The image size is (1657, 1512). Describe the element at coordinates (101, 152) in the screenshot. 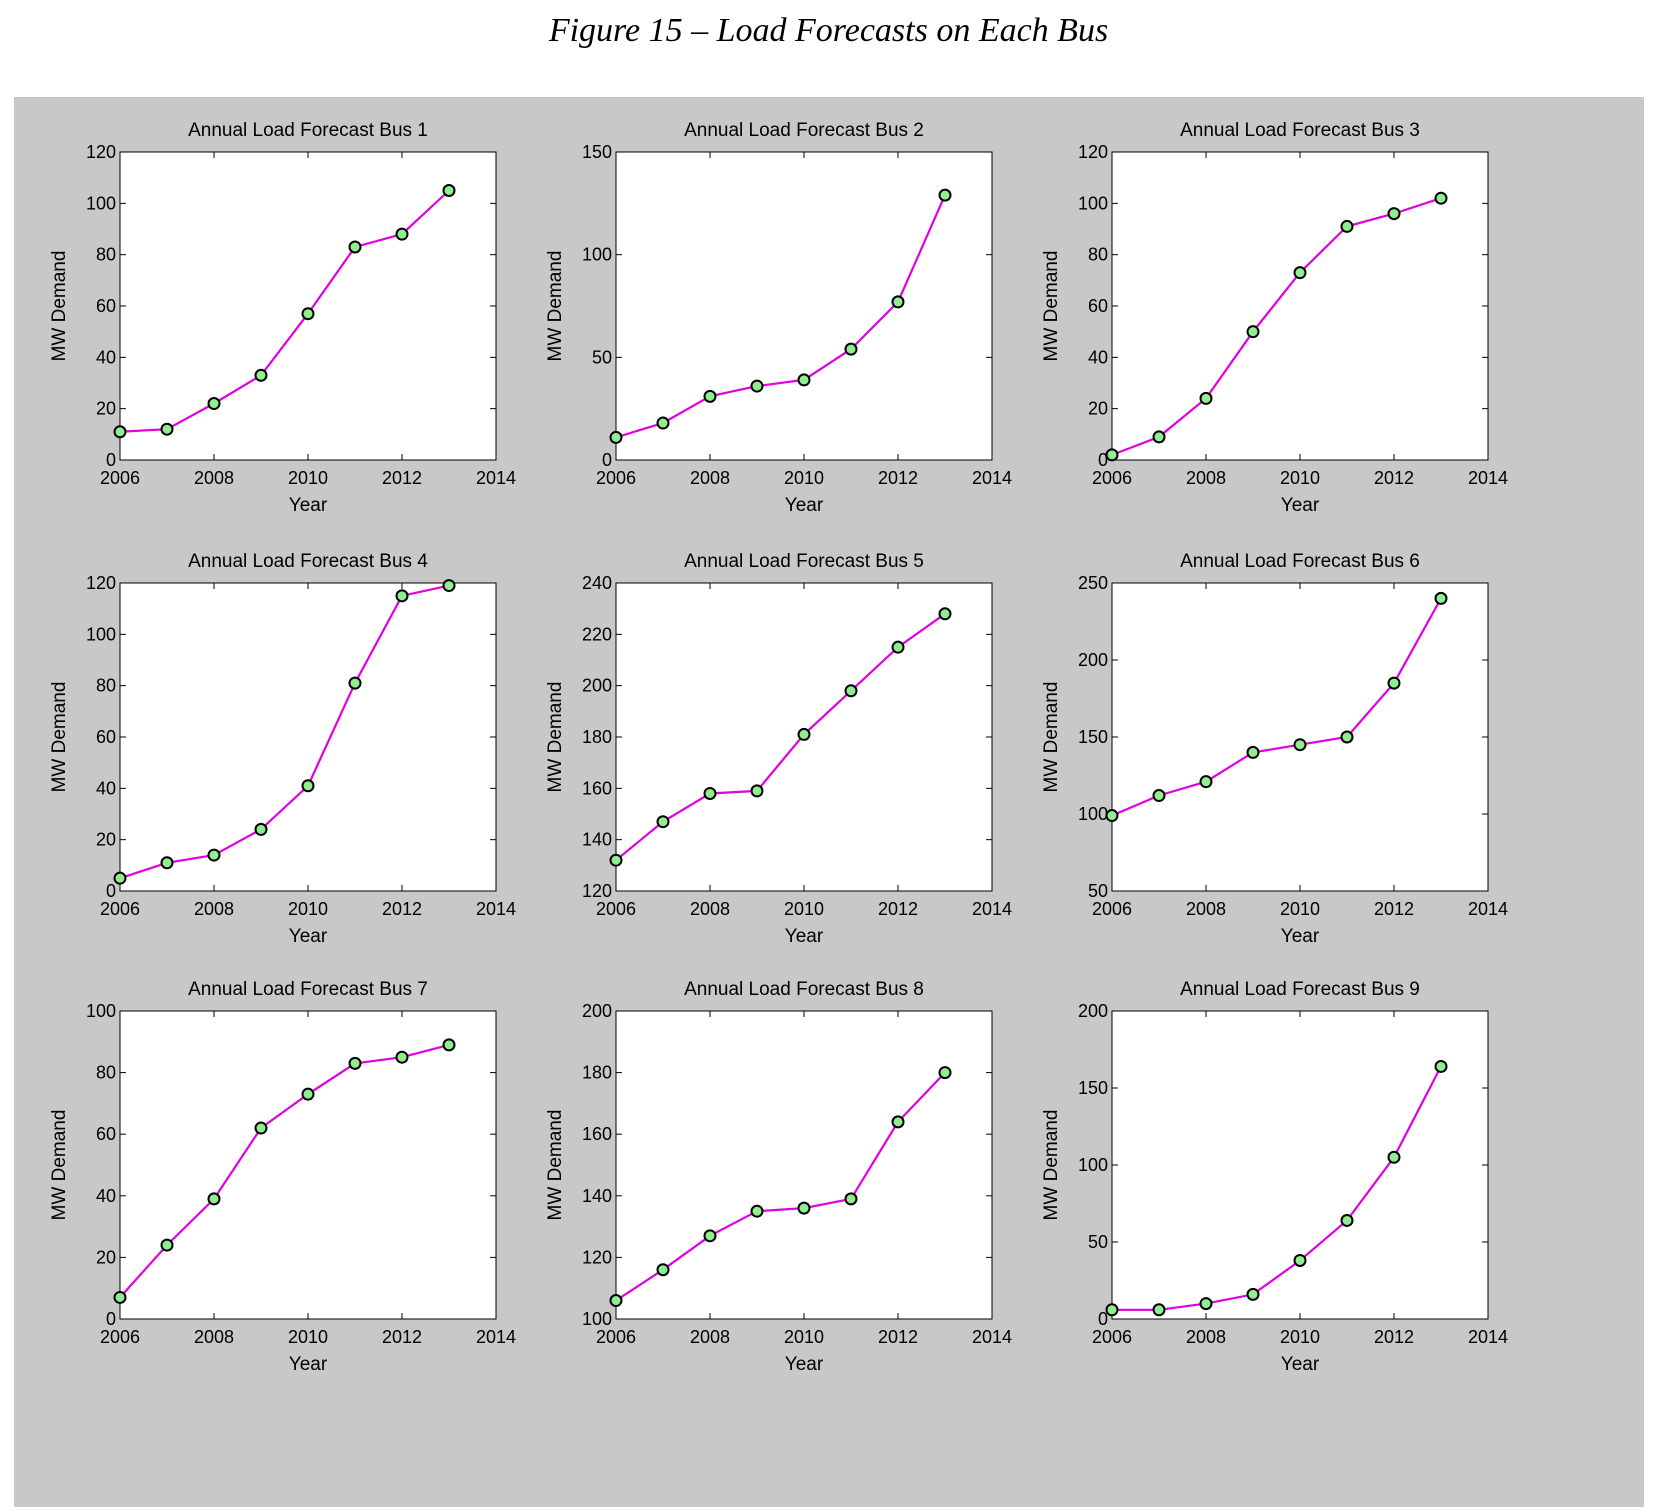

I see `y-tick-label: 120` at that location.